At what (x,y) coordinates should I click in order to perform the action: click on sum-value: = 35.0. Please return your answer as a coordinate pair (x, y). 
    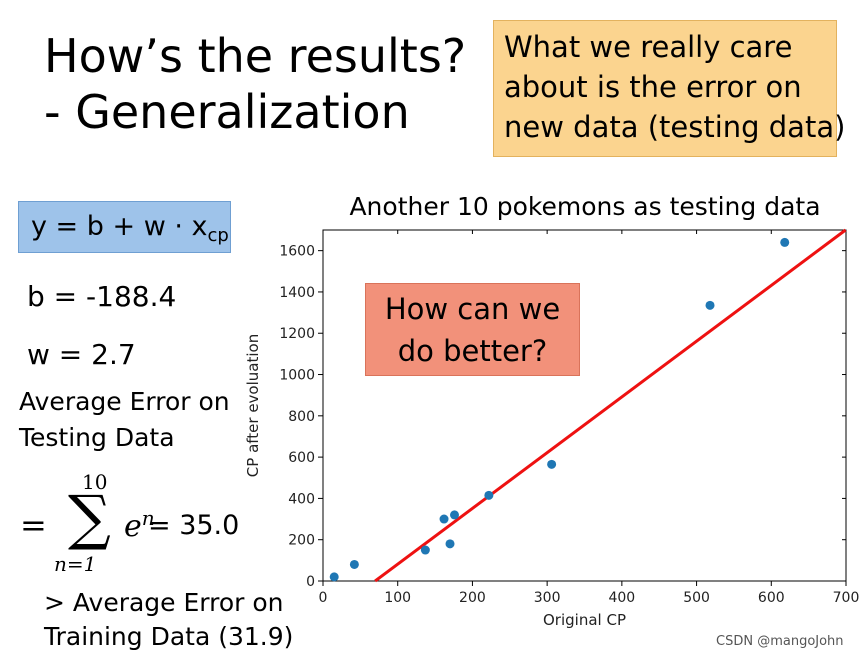
    Looking at the image, I should click on (194, 525).